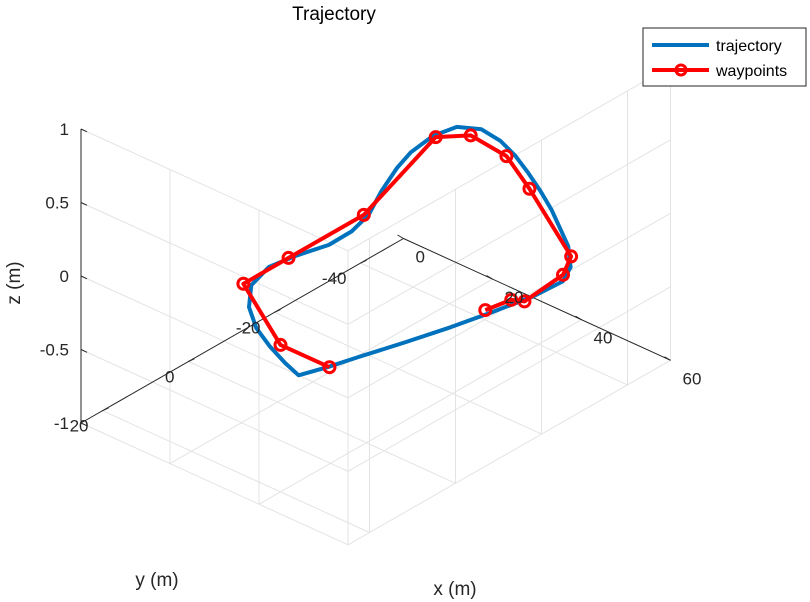 The height and width of the screenshot is (602, 810). What do you see at coordinates (248, 327) in the screenshot?
I see `y-tick-label: -20` at bounding box center [248, 327].